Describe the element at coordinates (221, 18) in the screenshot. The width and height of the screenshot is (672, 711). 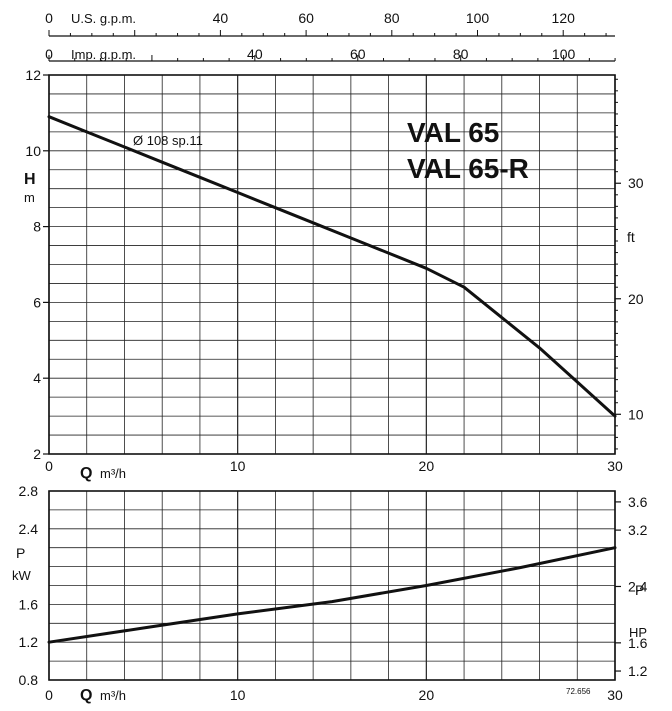
I see `us-gpm-tick-label: 40` at that location.